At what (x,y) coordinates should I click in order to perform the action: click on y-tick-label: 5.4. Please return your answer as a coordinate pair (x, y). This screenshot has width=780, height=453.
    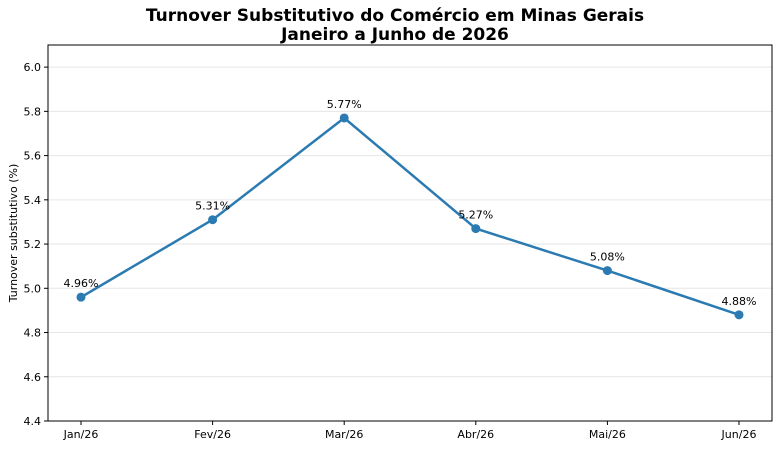
    Looking at the image, I should click on (33, 200).